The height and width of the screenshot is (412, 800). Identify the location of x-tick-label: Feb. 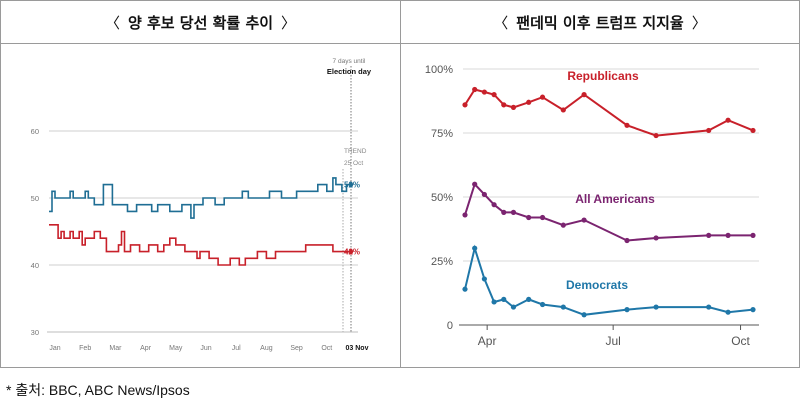
(85, 348).